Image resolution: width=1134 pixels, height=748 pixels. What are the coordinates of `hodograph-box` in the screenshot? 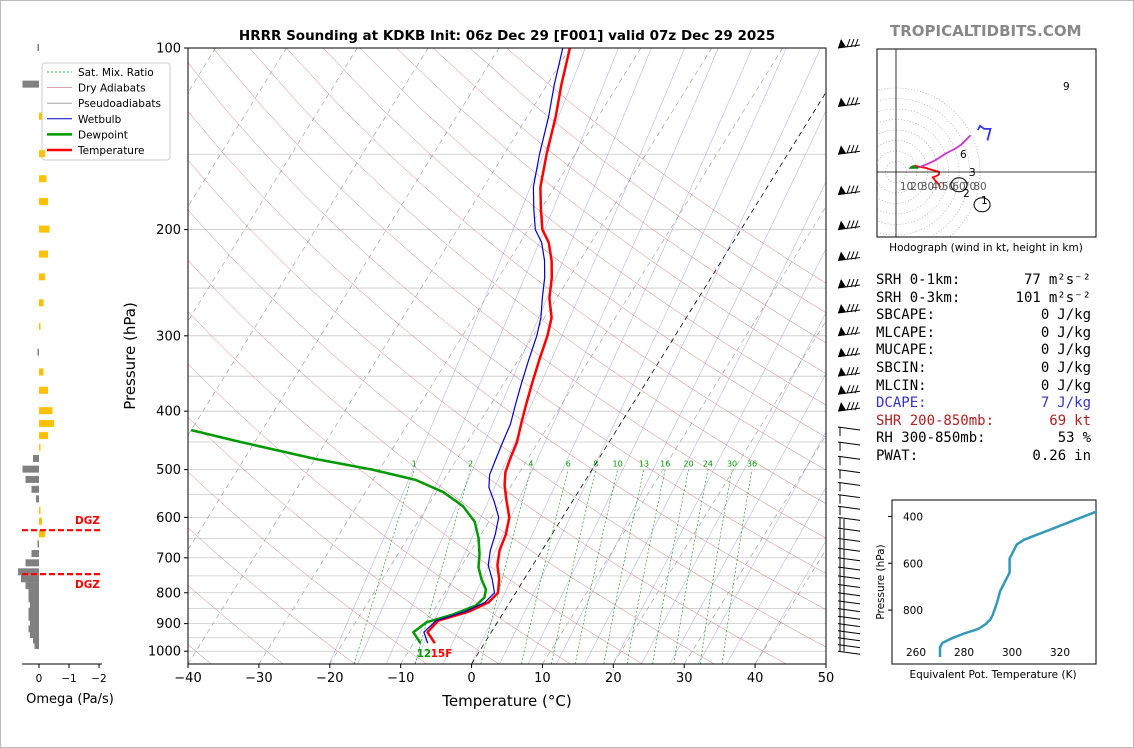 It's located at (986, 143).